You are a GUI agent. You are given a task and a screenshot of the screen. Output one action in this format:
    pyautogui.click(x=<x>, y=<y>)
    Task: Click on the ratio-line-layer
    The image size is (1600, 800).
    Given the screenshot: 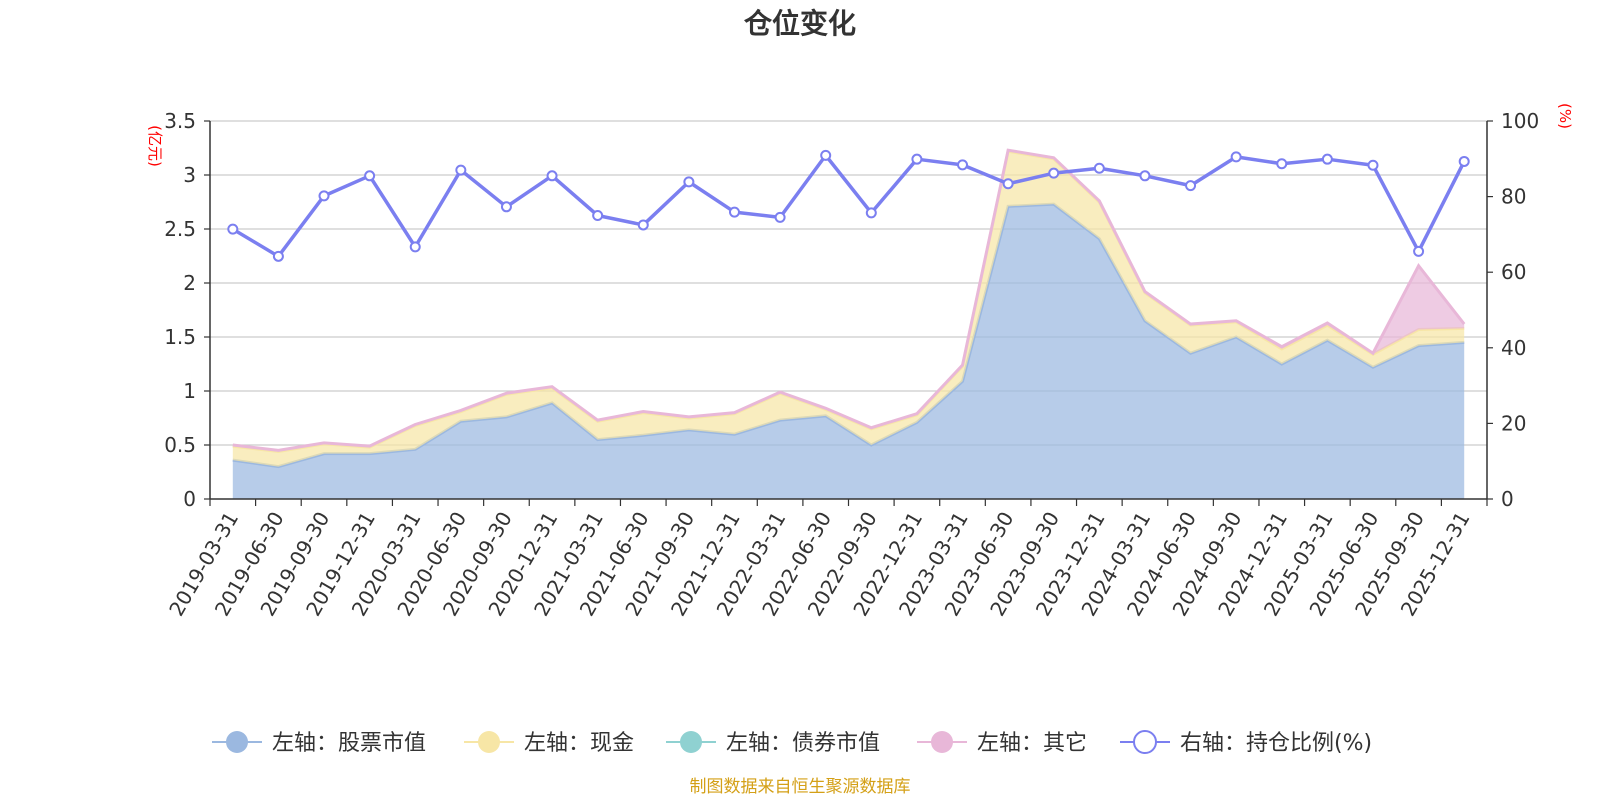 What is the action you would take?
    pyautogui.click(x=848, y=205)
    